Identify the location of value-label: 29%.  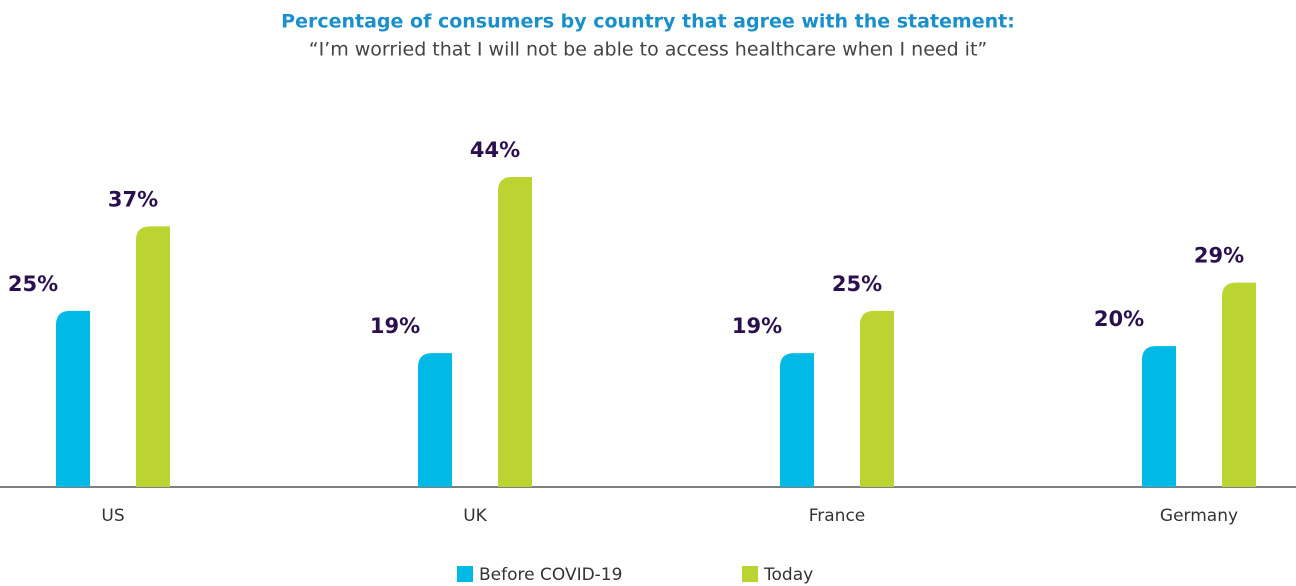
(1219, 256).